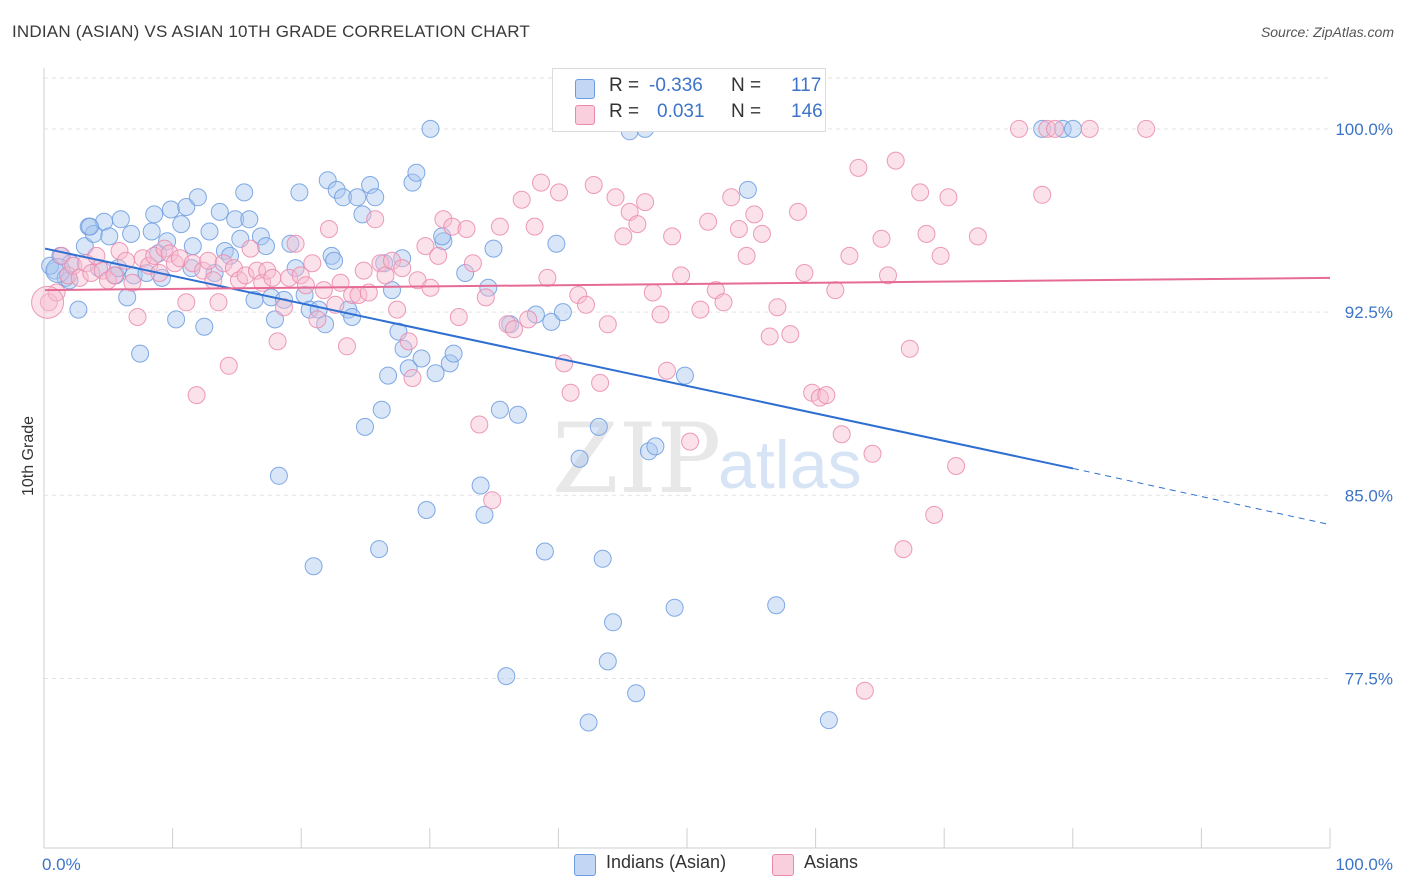 The height and width of the screenshot is (892, 1406). What do you see at coordinates (585, 89) in the screenshot?
I see `swatch-blue` at bounding box center [585, 89].